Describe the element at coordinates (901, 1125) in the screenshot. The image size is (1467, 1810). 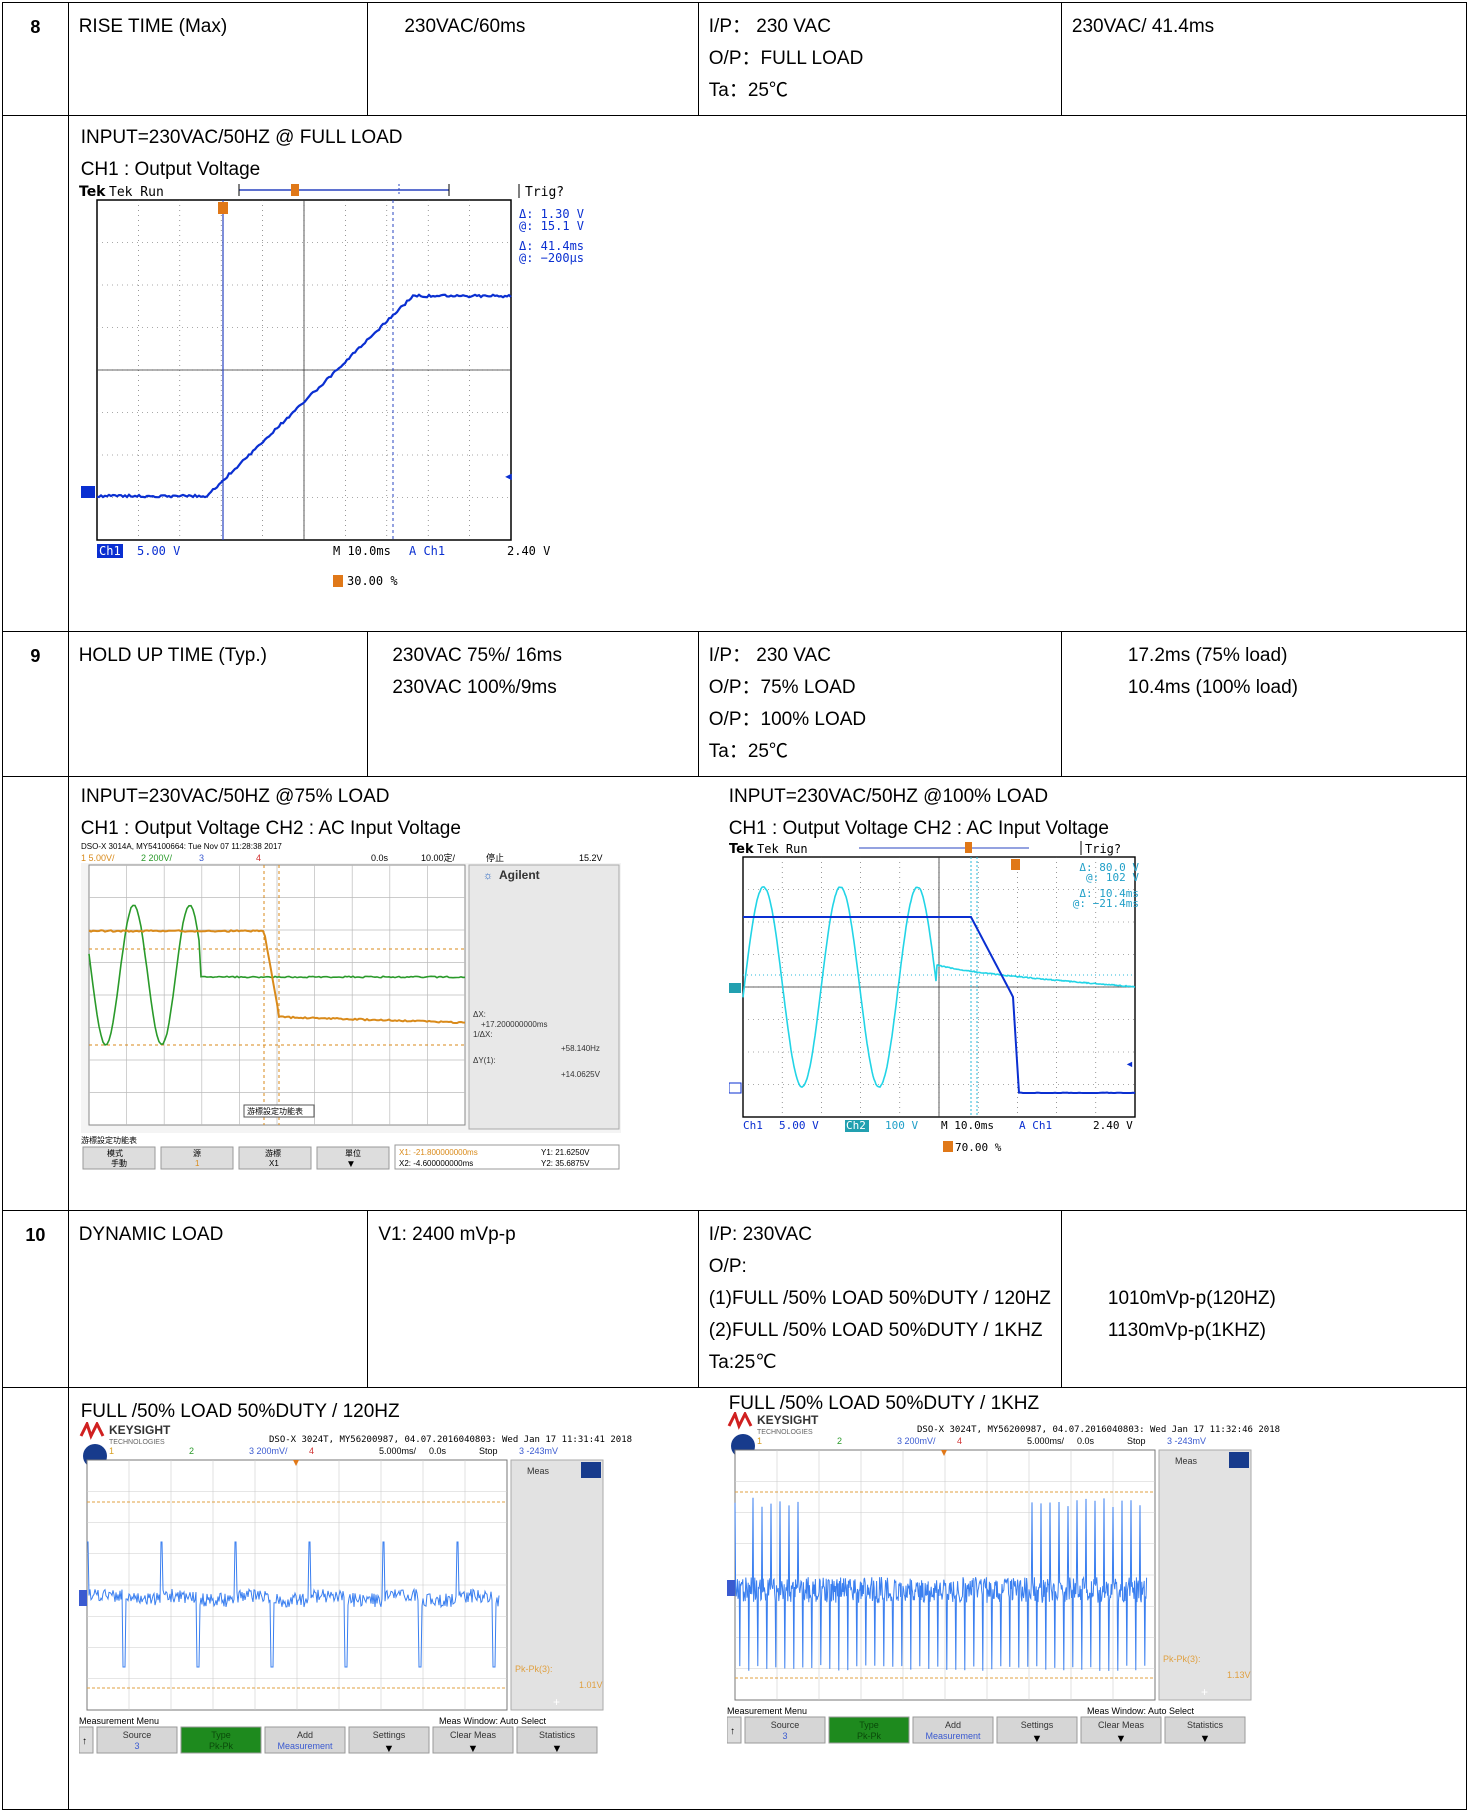
I see `svg-text: 100 V` at that location.